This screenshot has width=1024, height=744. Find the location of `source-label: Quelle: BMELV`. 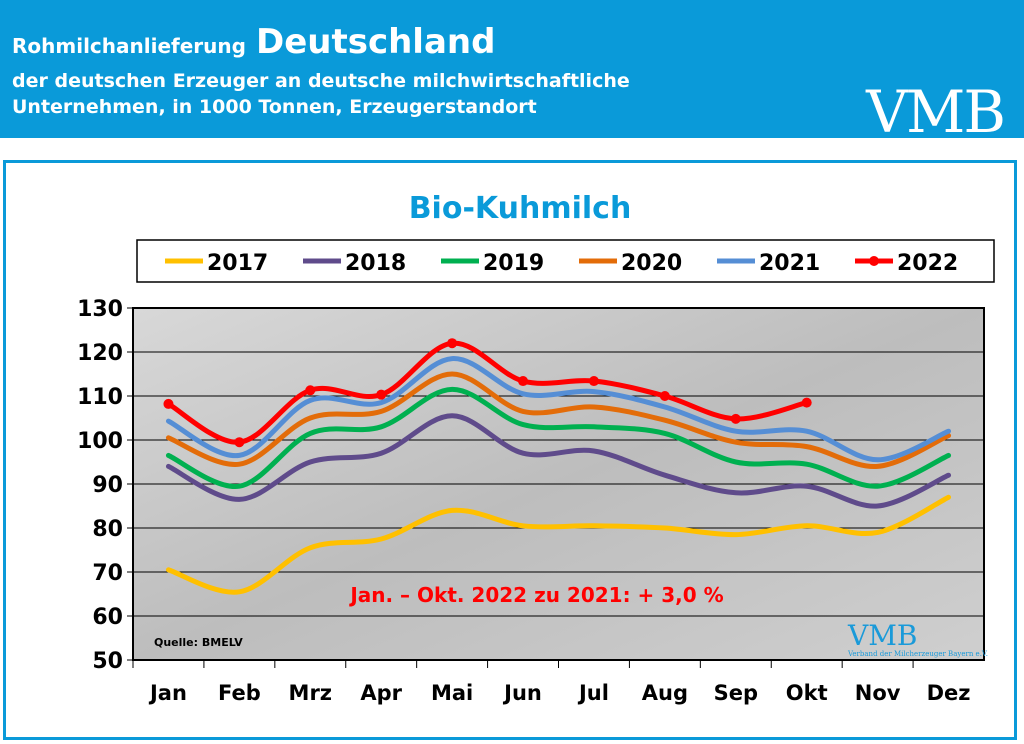

source-label: Quelle: BMELV is located at coordinates (198, 642).